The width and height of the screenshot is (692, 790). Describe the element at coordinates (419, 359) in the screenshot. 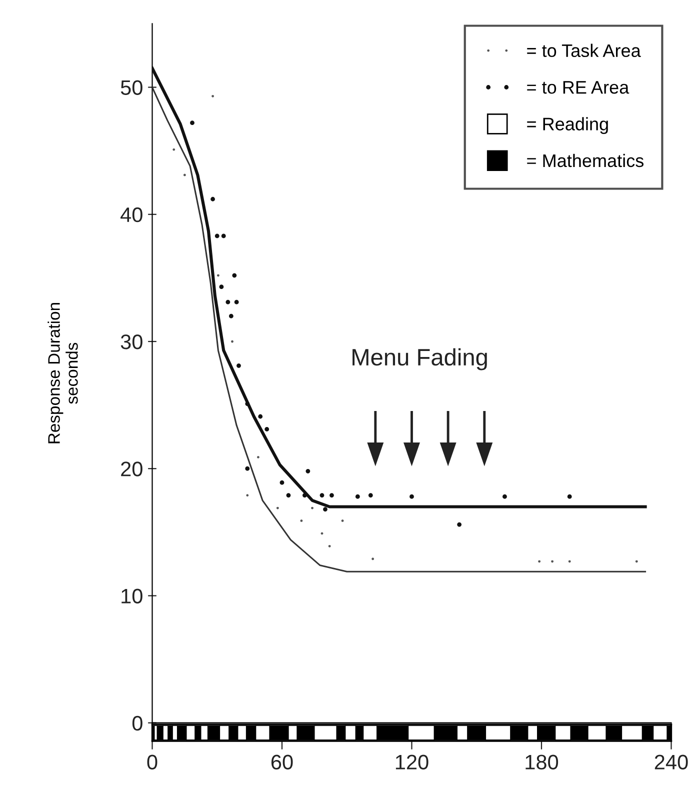

I see `annotation: Menu Fading` at that location.